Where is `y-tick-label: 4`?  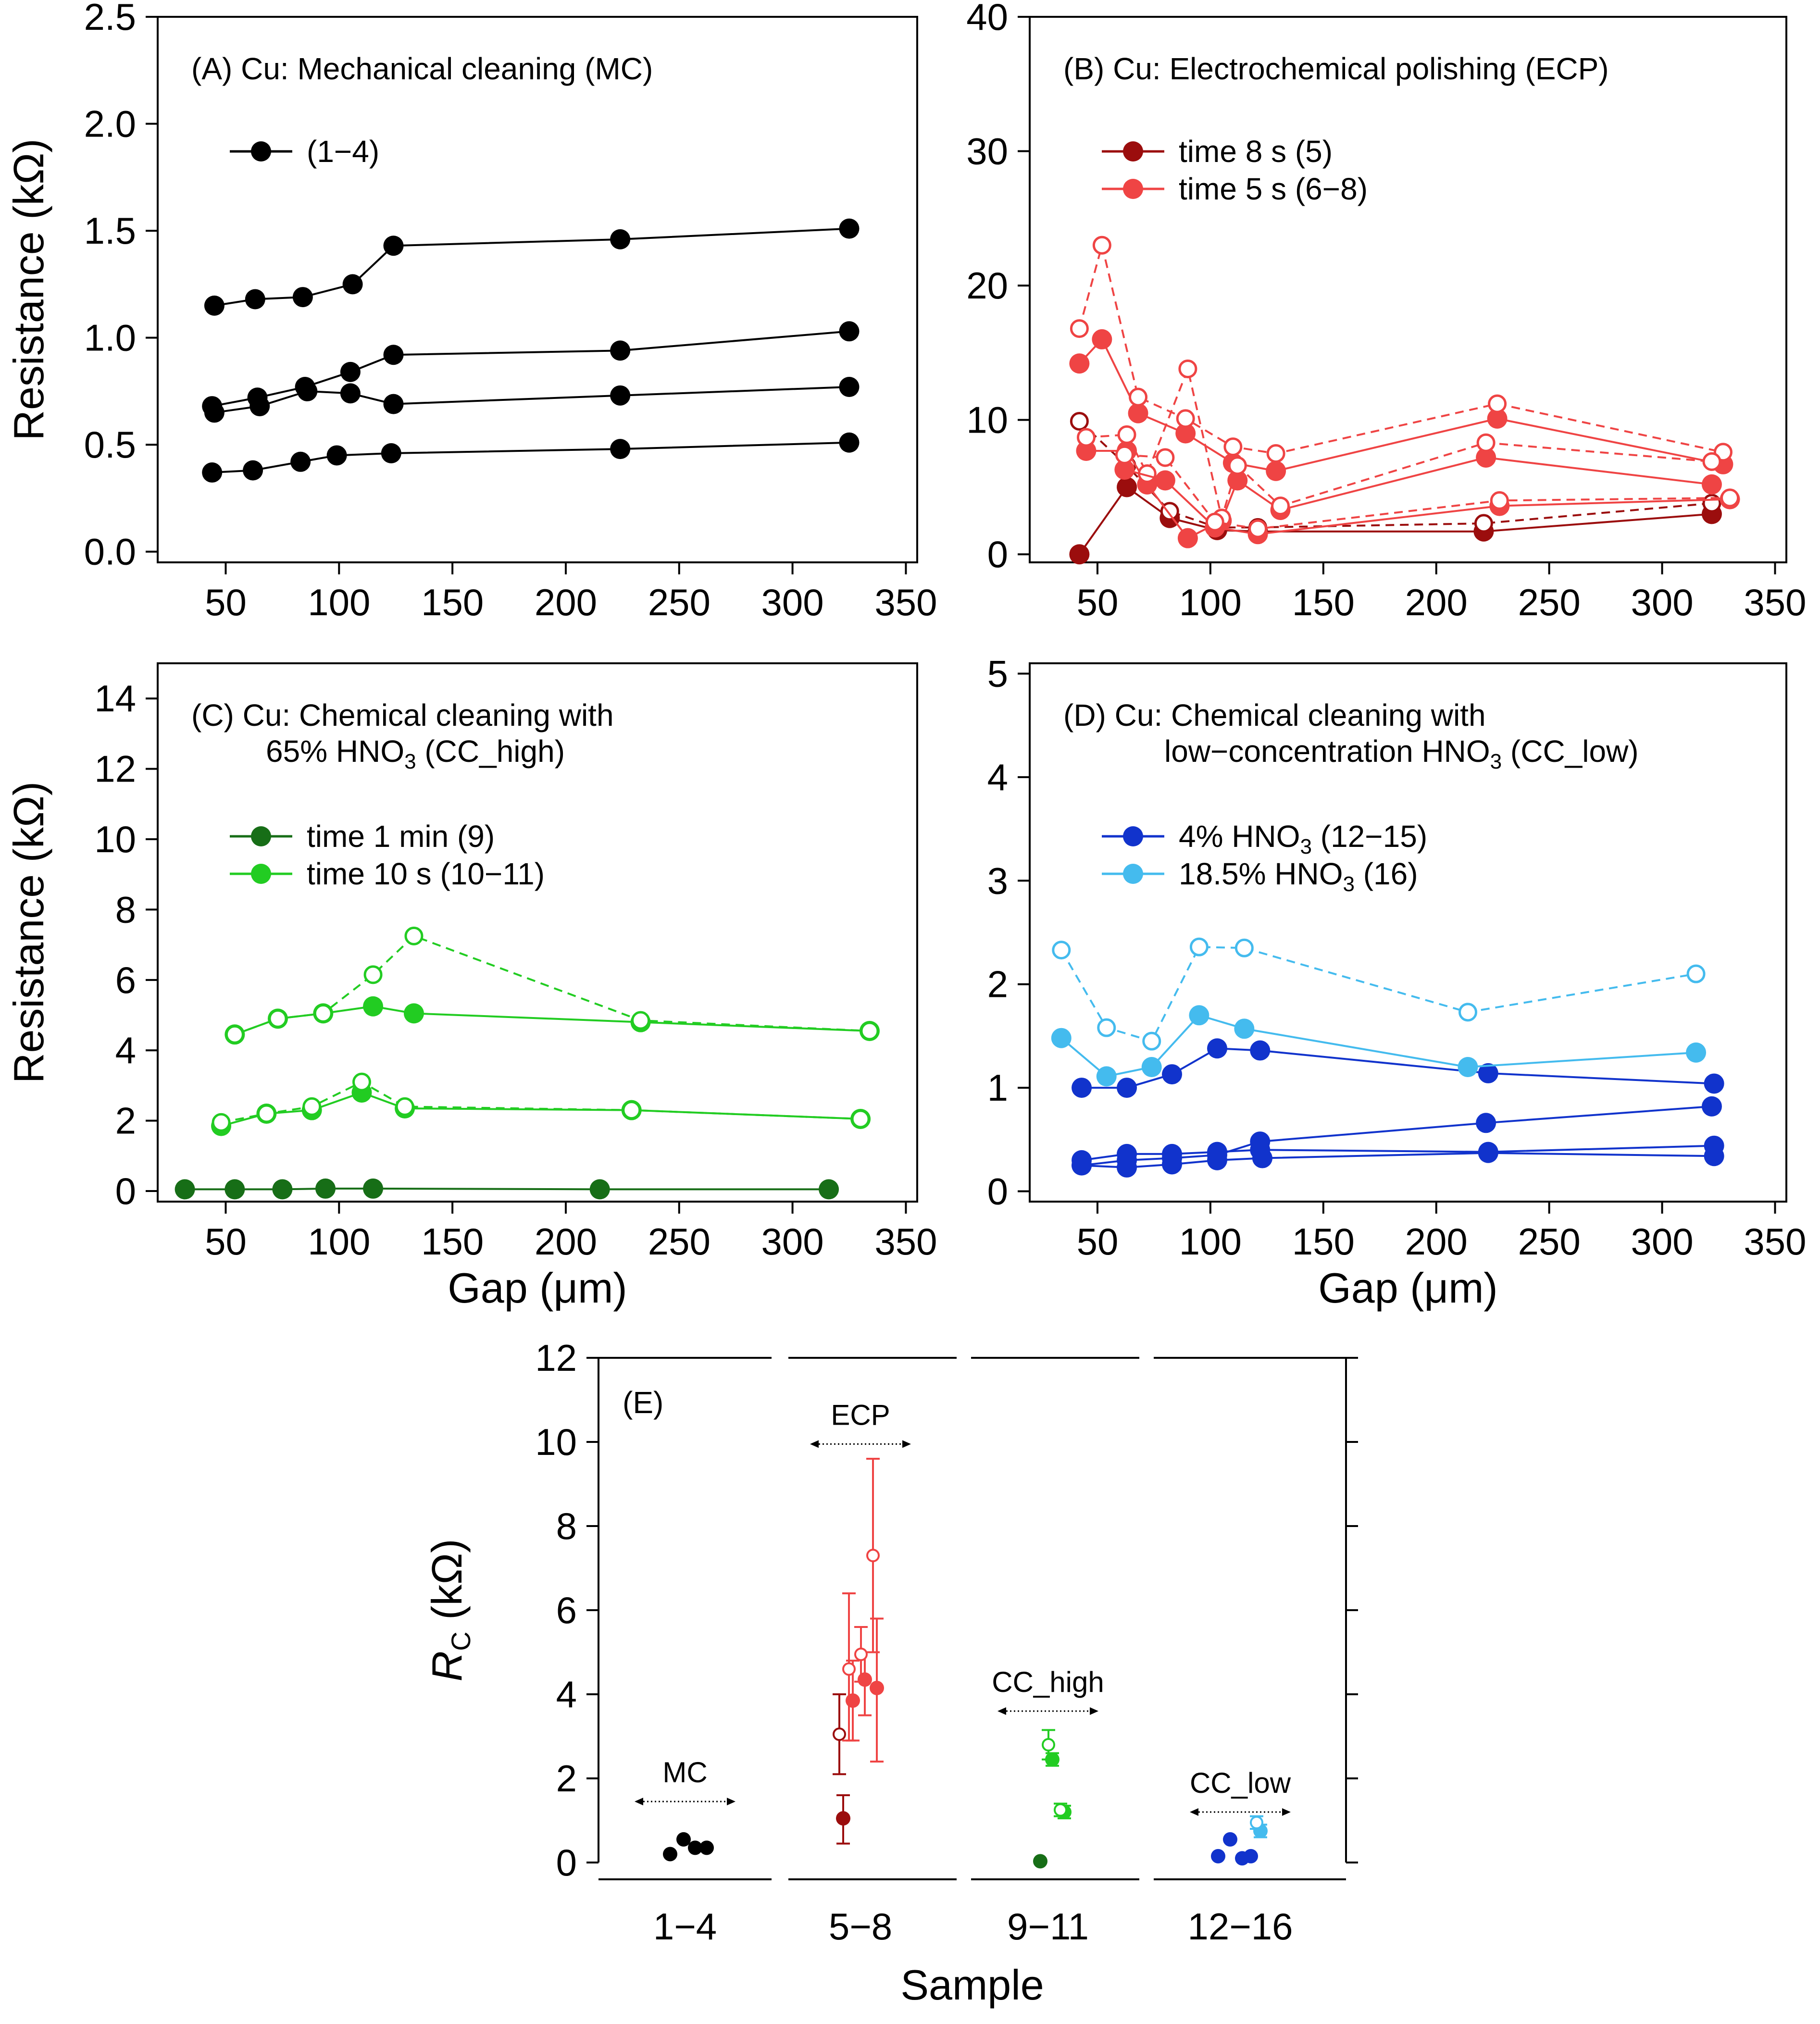 y-tick-label: 4 is located at coordinates (567, 1694).